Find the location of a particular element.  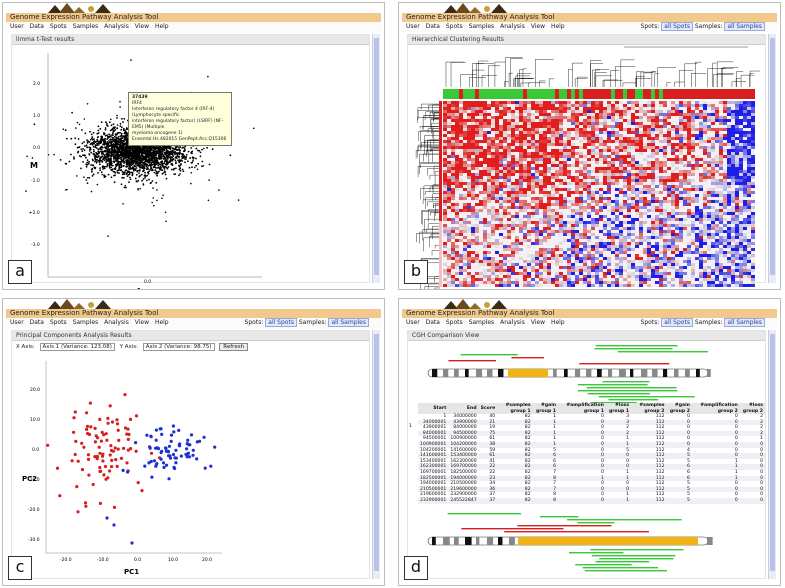

vertical-scrollbar is located at coordinates (376, 158).